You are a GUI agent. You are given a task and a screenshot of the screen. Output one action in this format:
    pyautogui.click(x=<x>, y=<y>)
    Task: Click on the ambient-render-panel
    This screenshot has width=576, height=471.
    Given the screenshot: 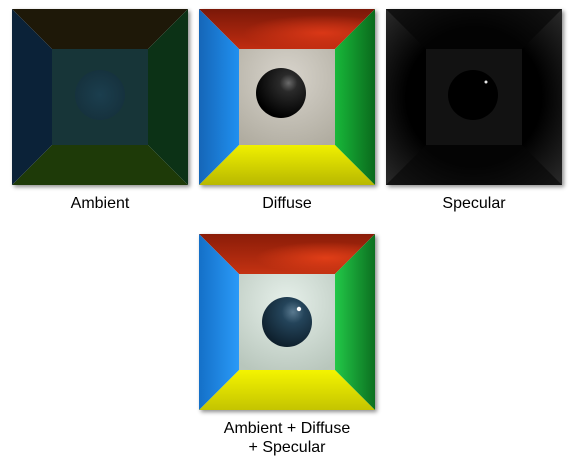 What is the action you would take?
    pyautogui.click(x=100, y=97)
    